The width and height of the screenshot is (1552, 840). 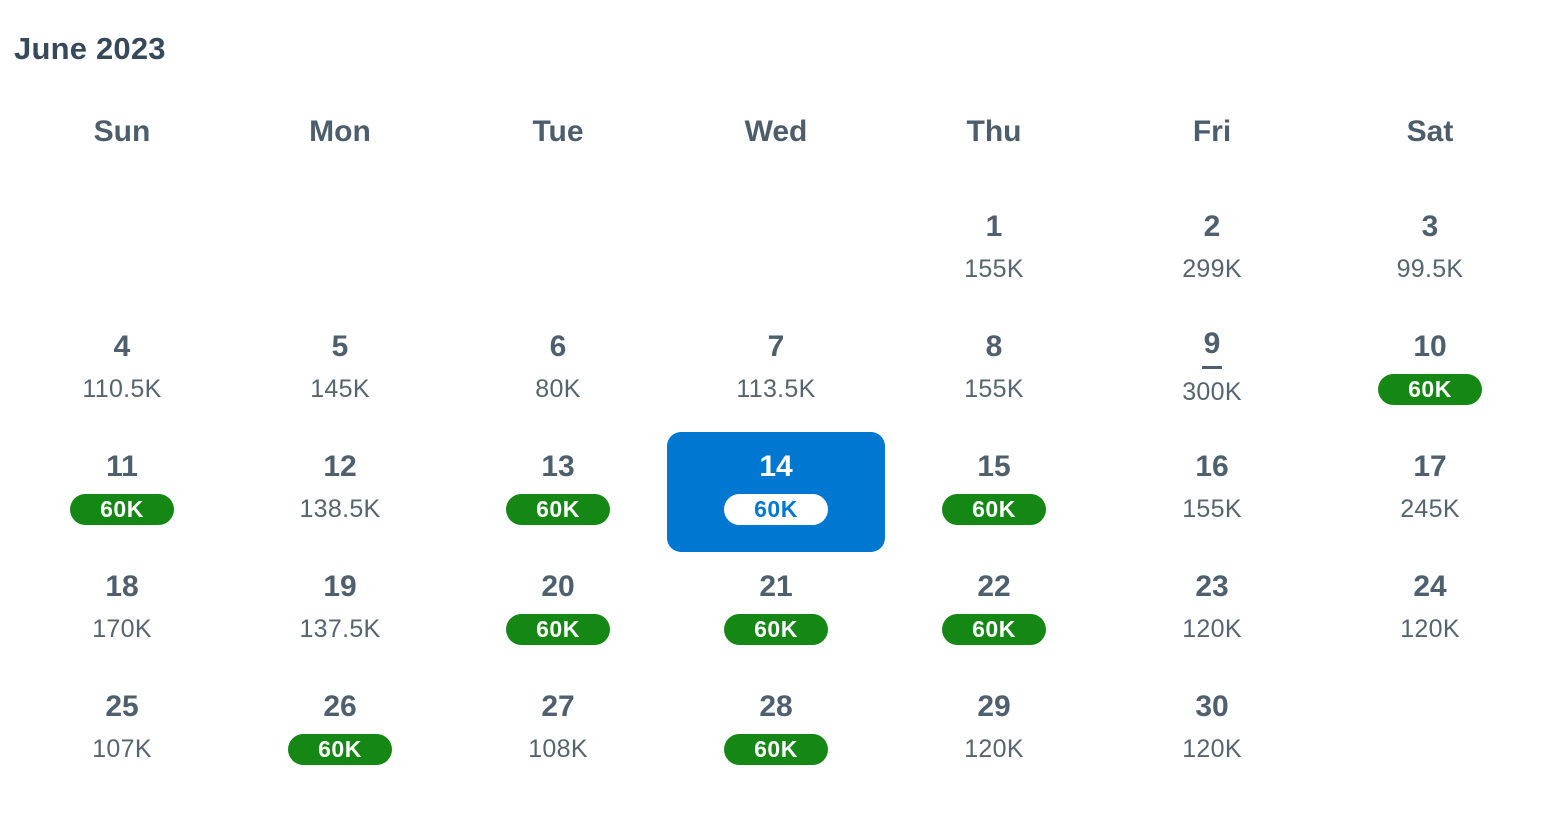 I want to click on day-number: 22, so click(x=994, y=586).